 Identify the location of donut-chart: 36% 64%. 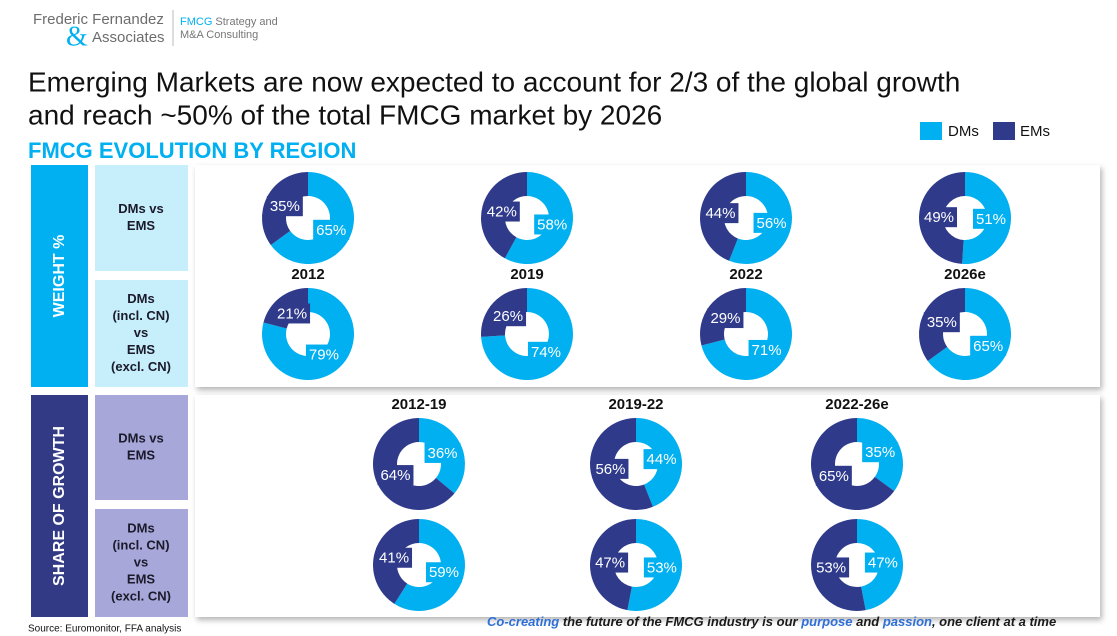
(418, 464).